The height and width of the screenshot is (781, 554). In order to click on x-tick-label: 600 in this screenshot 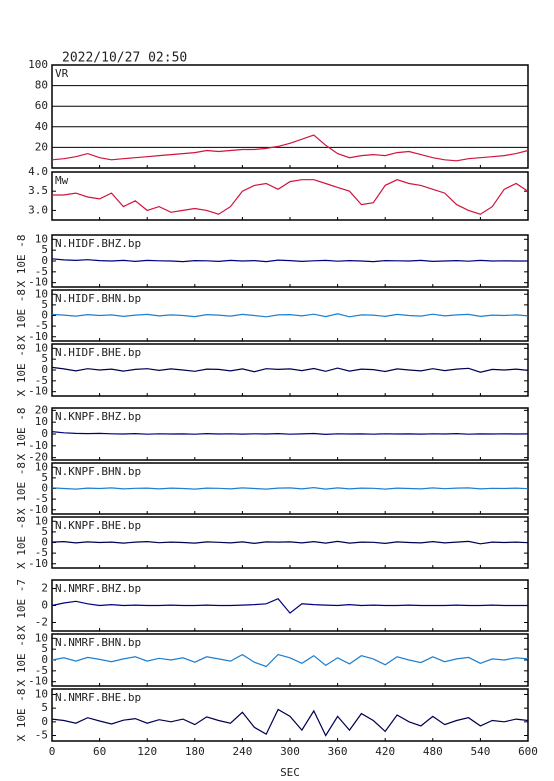, I will do `click(528, 751)`.